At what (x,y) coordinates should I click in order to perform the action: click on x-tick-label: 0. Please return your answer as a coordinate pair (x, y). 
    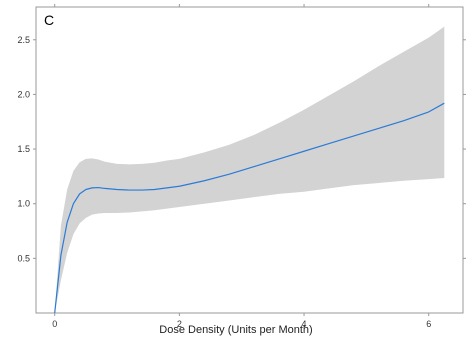
    Looking at the image, I should click on (54, 324).